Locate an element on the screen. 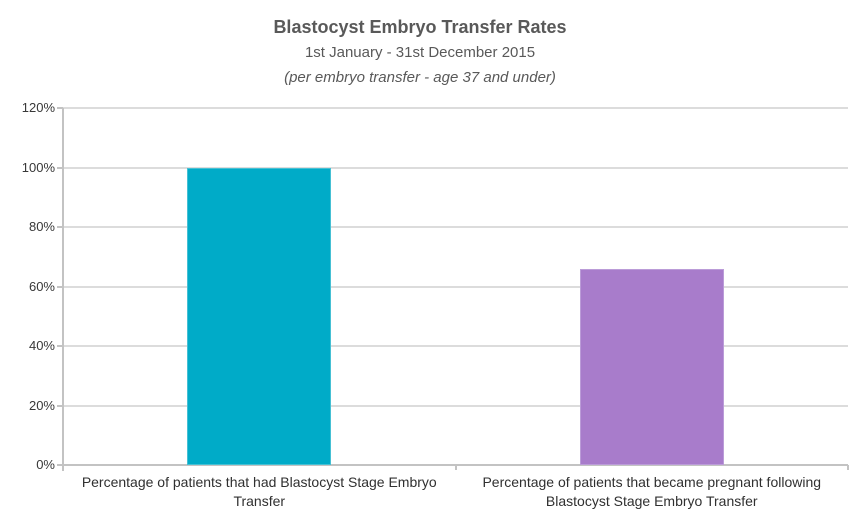 This screenshot has width=867, height=530. y-axis-tick-label: 120% is located at coordinates (38, 107).